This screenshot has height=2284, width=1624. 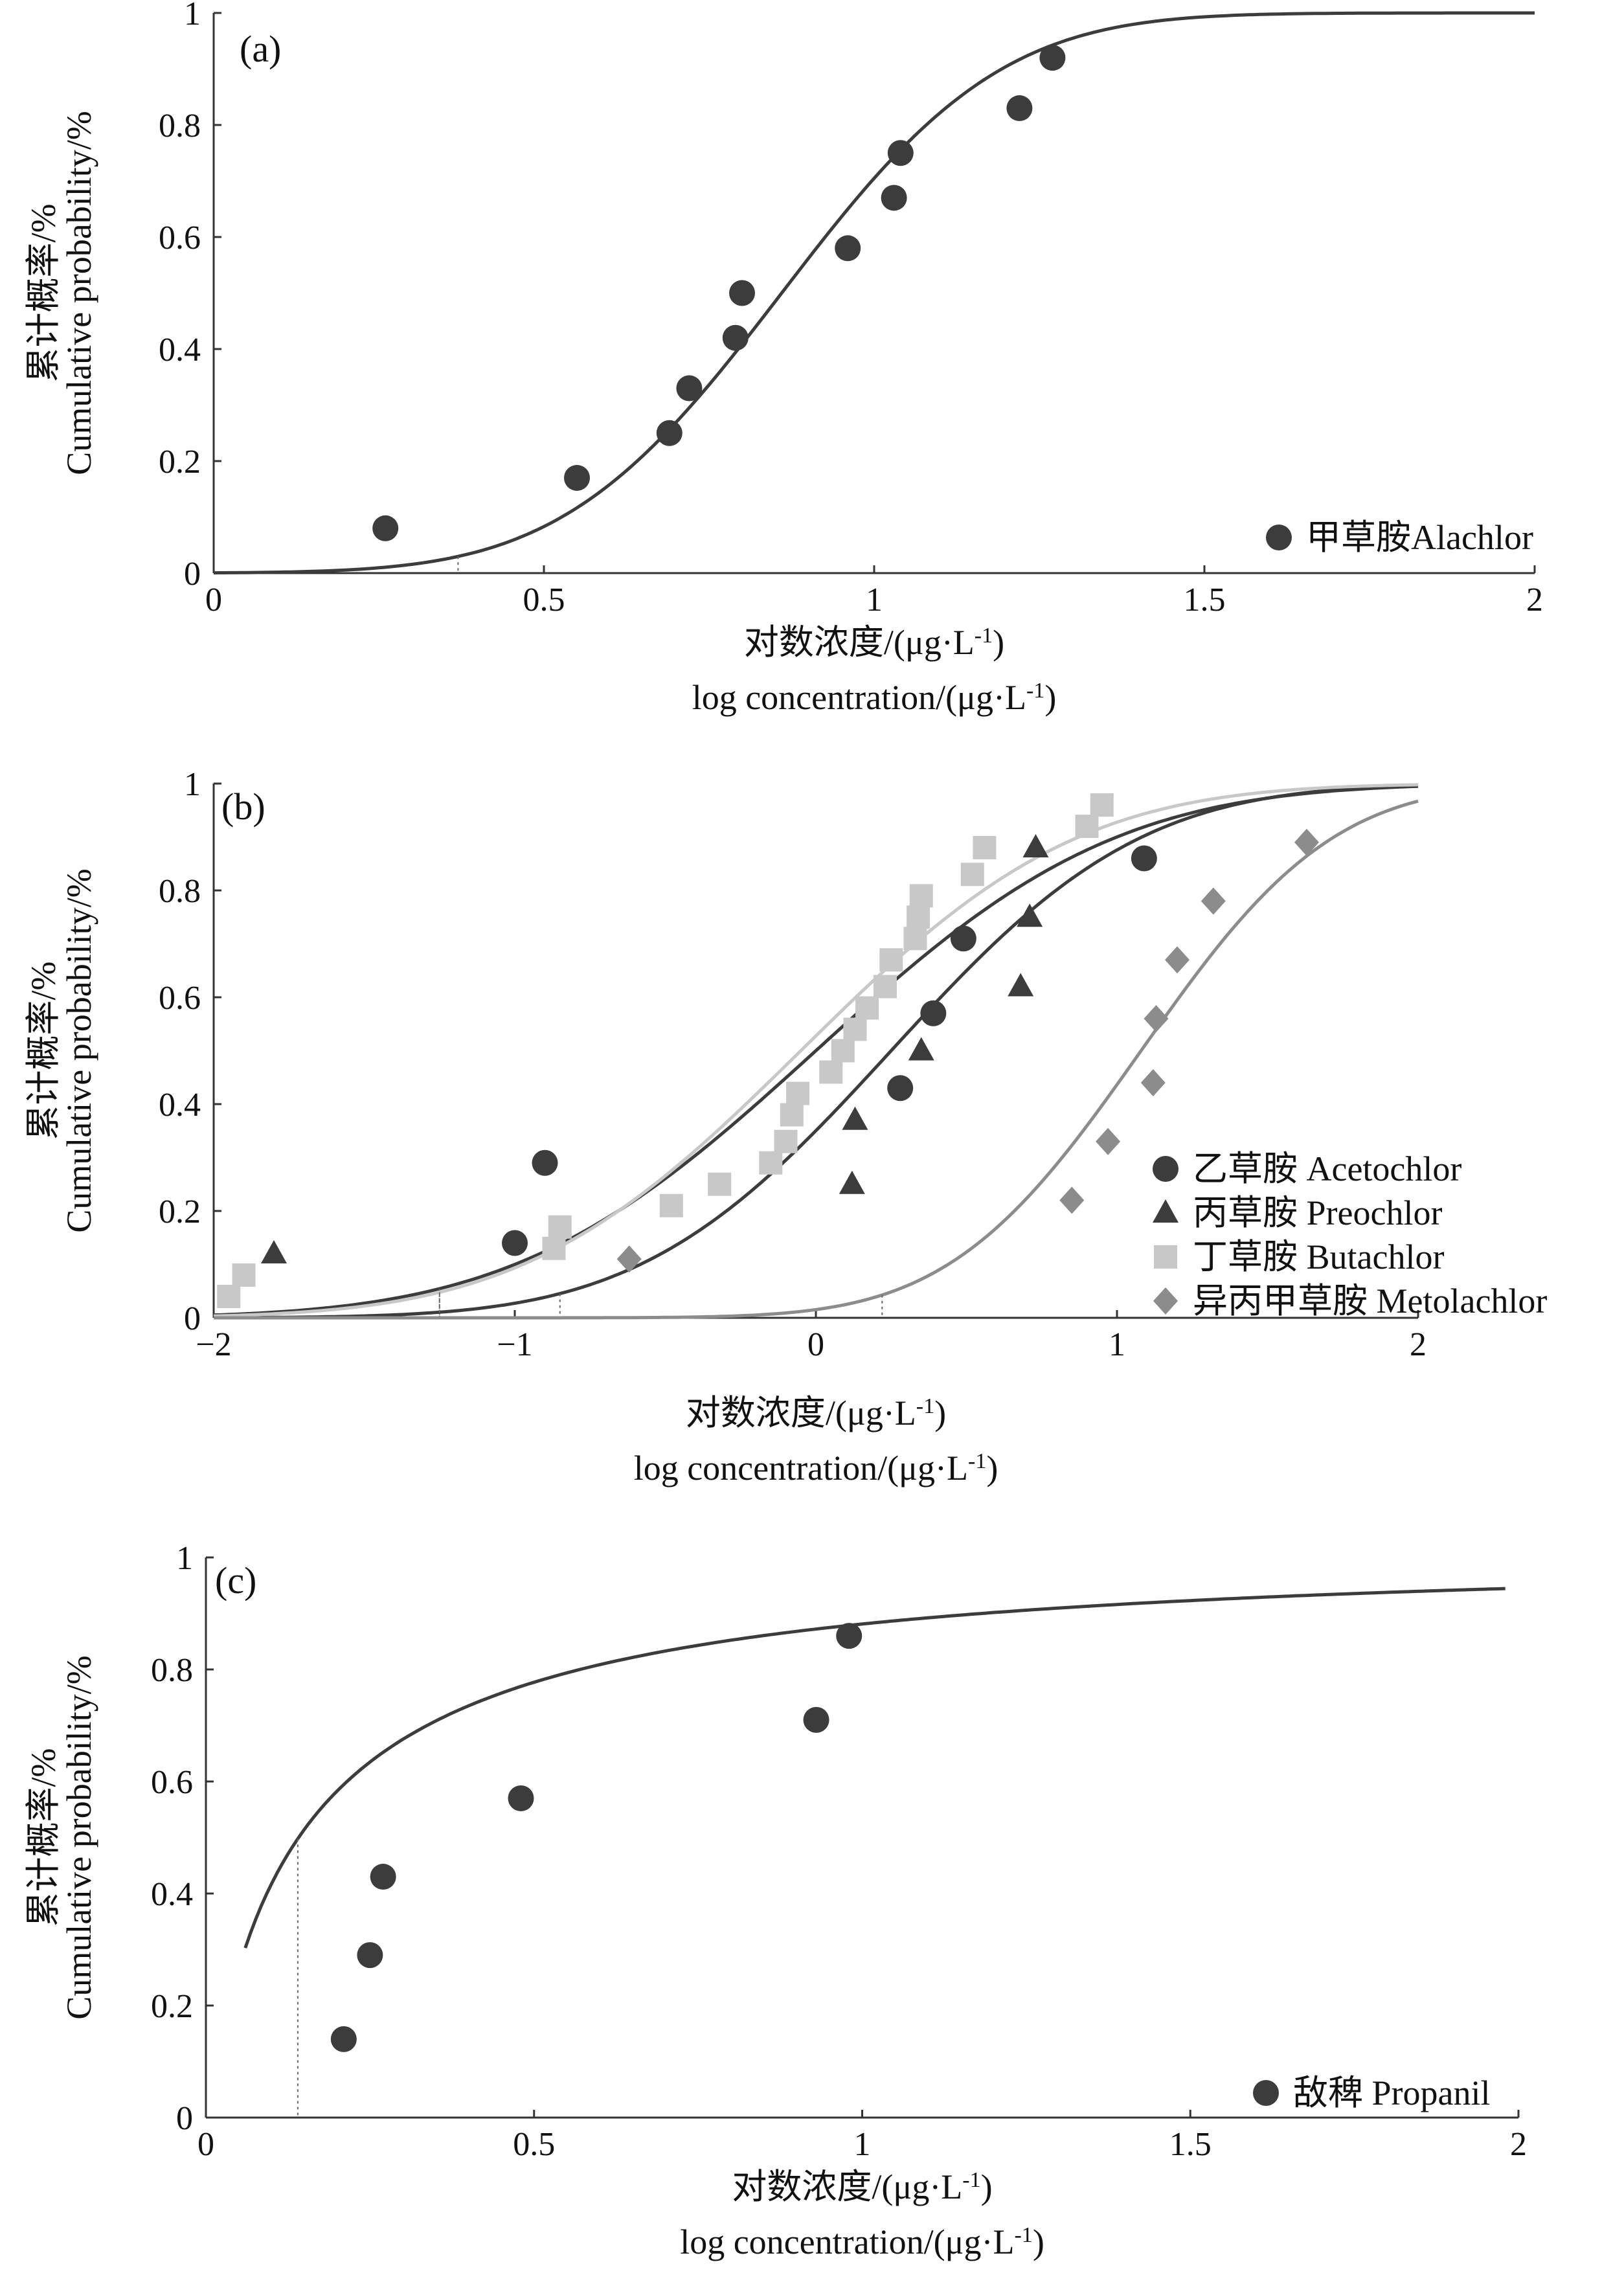 I want to click on panel-label: (b), so click(x=243, y=807).